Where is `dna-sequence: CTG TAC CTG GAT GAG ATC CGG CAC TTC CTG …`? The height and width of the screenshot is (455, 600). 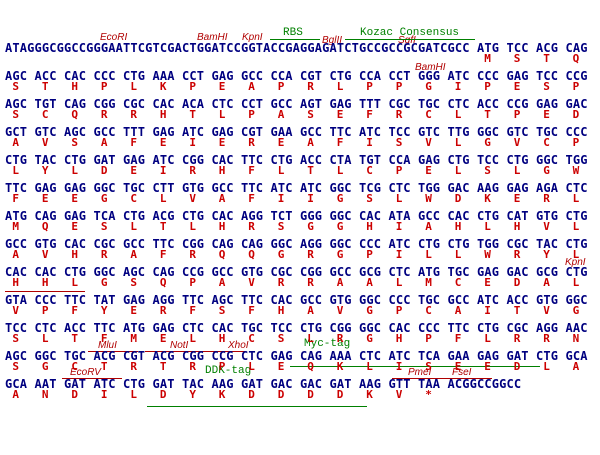 dna-sequence: CTG TAC CTG GAT GAG ATC CGG CAC TTC CTG … is located at coordinates (296, 160).